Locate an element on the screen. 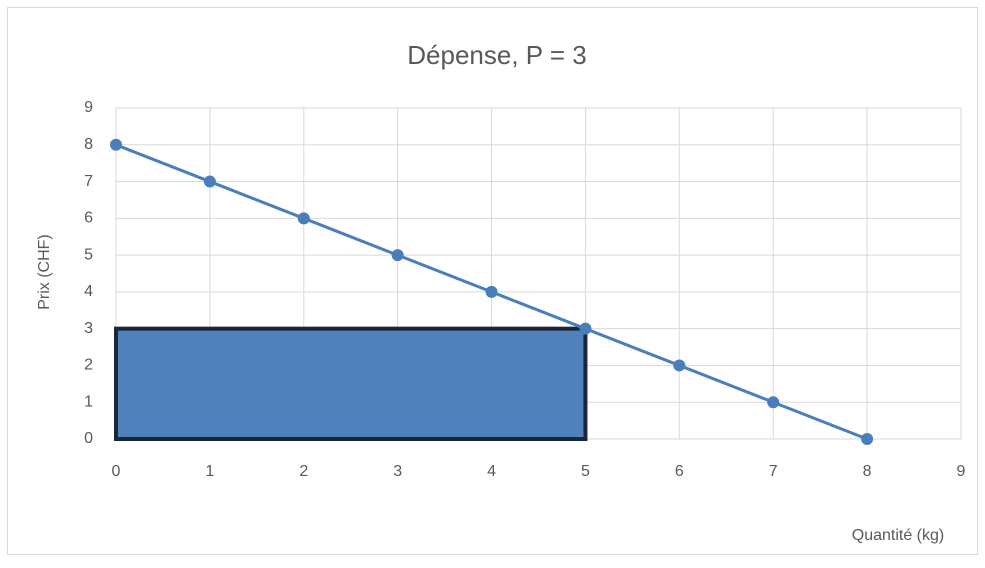  y-tick-label: 1 is located at coordinates (88, 401).